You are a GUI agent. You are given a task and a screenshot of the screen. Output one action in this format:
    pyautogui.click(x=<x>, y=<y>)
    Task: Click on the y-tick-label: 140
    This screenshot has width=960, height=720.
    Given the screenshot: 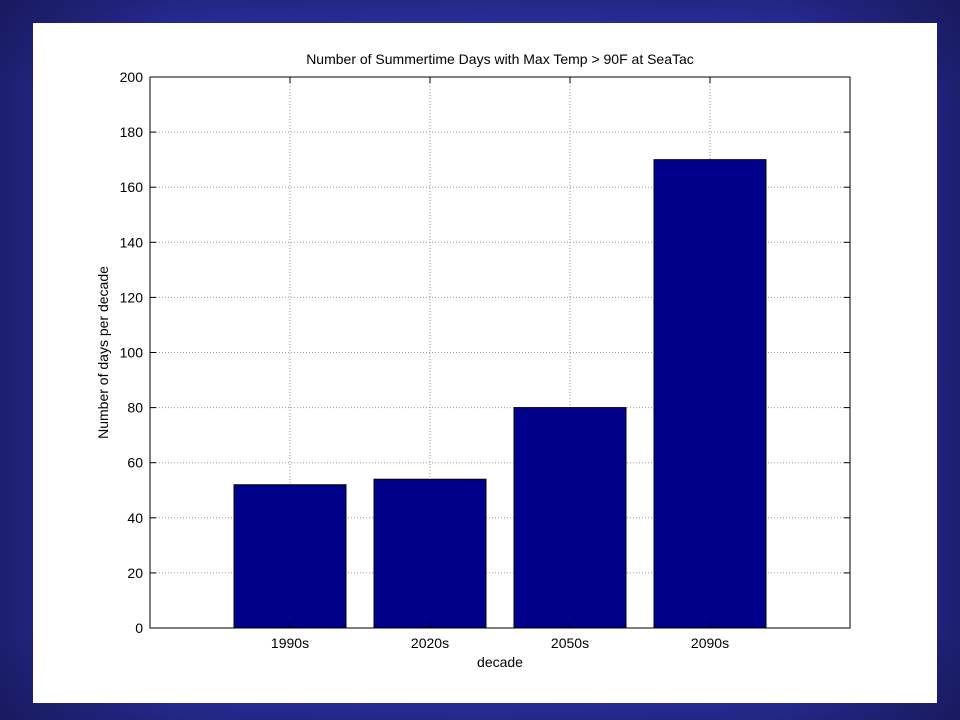 What is the action you would take?
    pyautogui.click(x=132, y=242)
    